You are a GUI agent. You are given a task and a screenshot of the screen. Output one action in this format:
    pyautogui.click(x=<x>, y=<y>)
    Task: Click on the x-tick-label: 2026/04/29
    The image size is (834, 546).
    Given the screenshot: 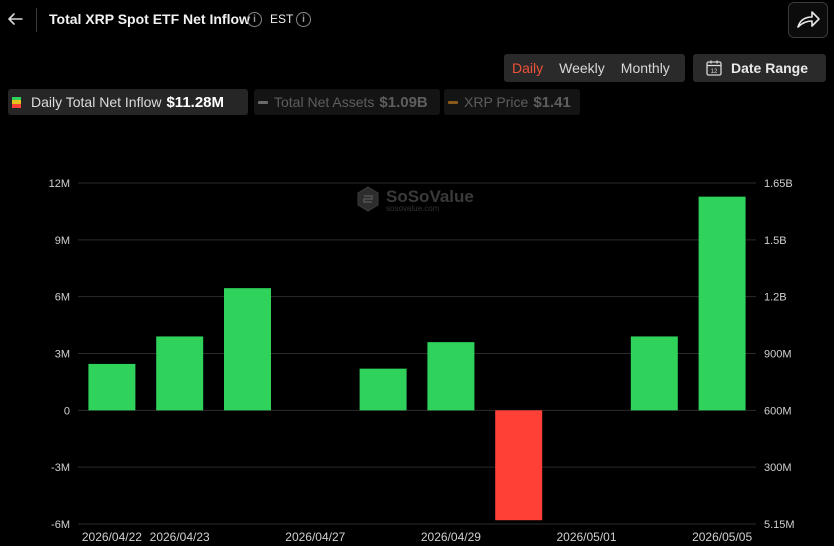 What is the action you would take?
    pyautogui.click(x=451, y=537)
    